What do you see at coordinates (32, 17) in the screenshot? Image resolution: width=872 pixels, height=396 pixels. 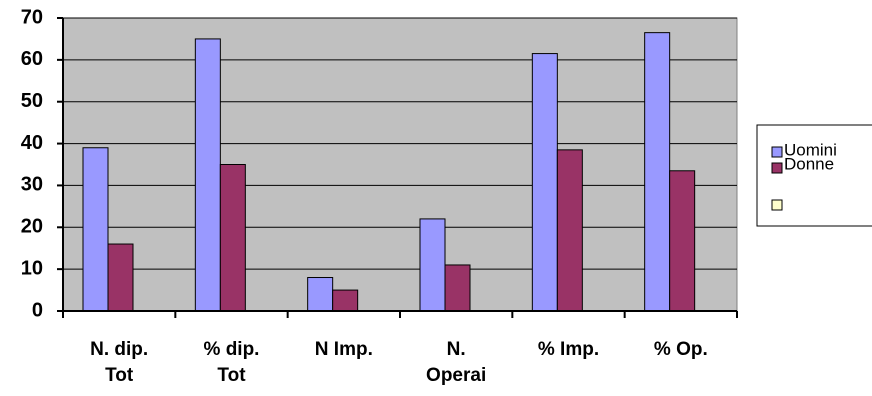 I see `y-tick-label: 70` at bounding box center [32, 17].